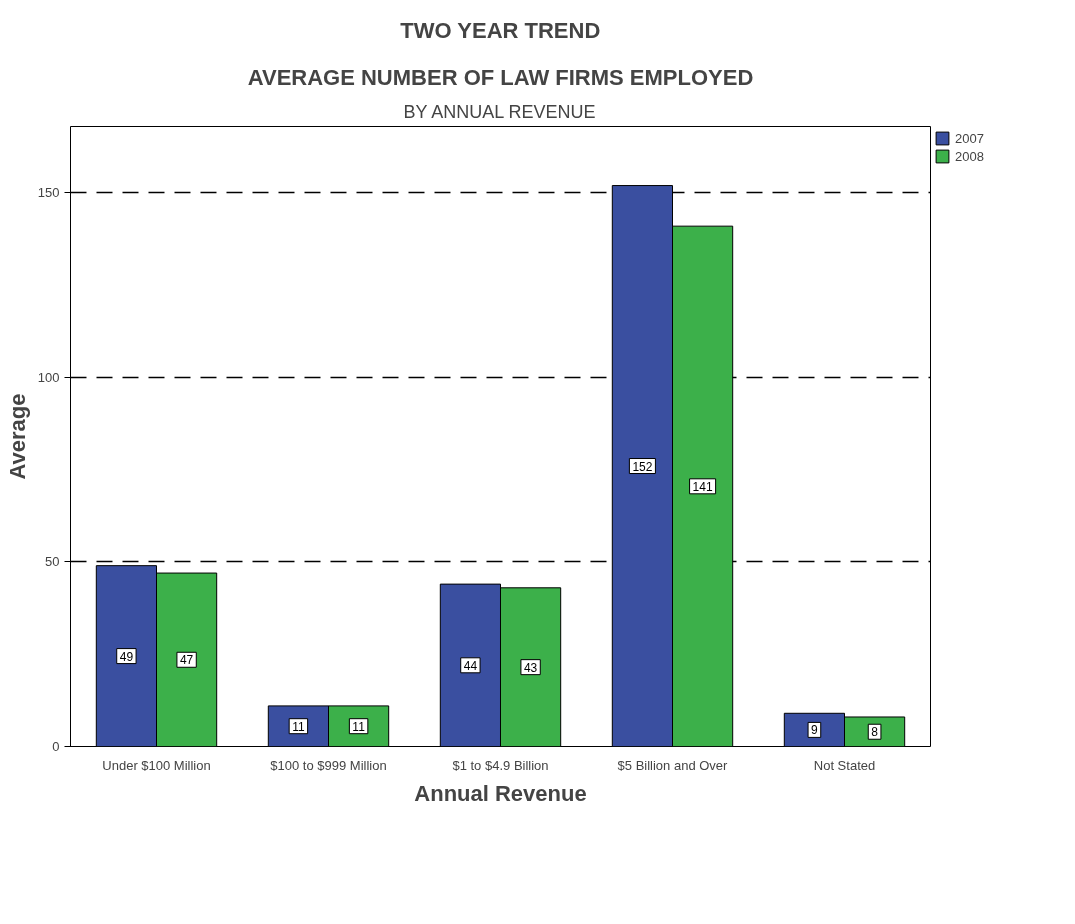 The height and width of the screenshot is (924, 1075). What do you see at coordinates (499, 111) in the screenshot?
I see `text: BY ANNUAL REVENUE` at bounding box center [499, 111].